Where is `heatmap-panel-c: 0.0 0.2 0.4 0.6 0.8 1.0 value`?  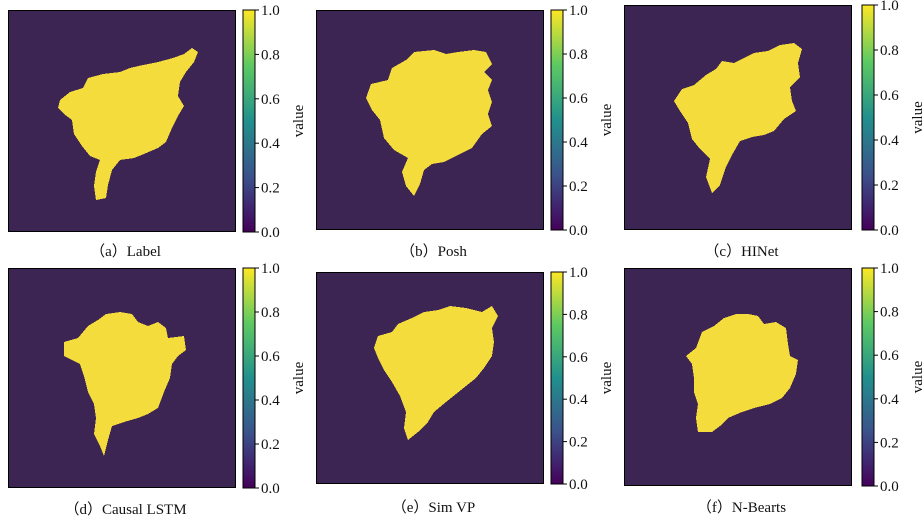
heatmap-panel-c: 0.0 0.2 0.4 0.6 0.8 1.0 value is located at coordinates (774, 119).